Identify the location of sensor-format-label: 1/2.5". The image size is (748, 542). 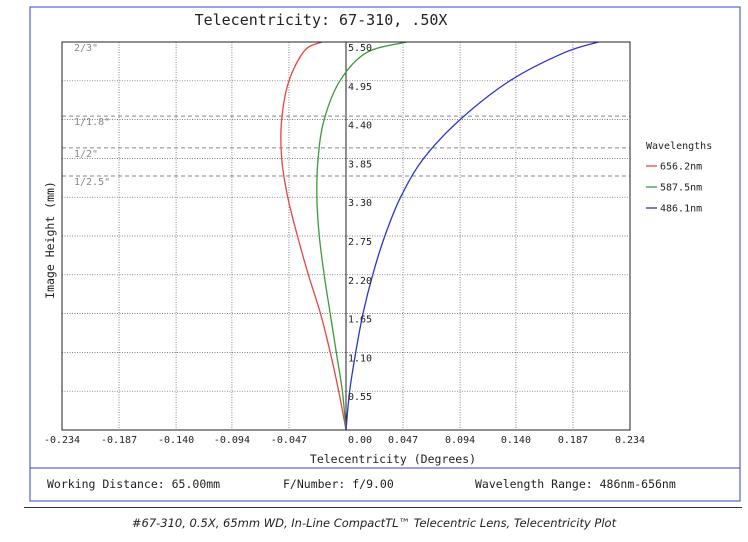
(92, 182).